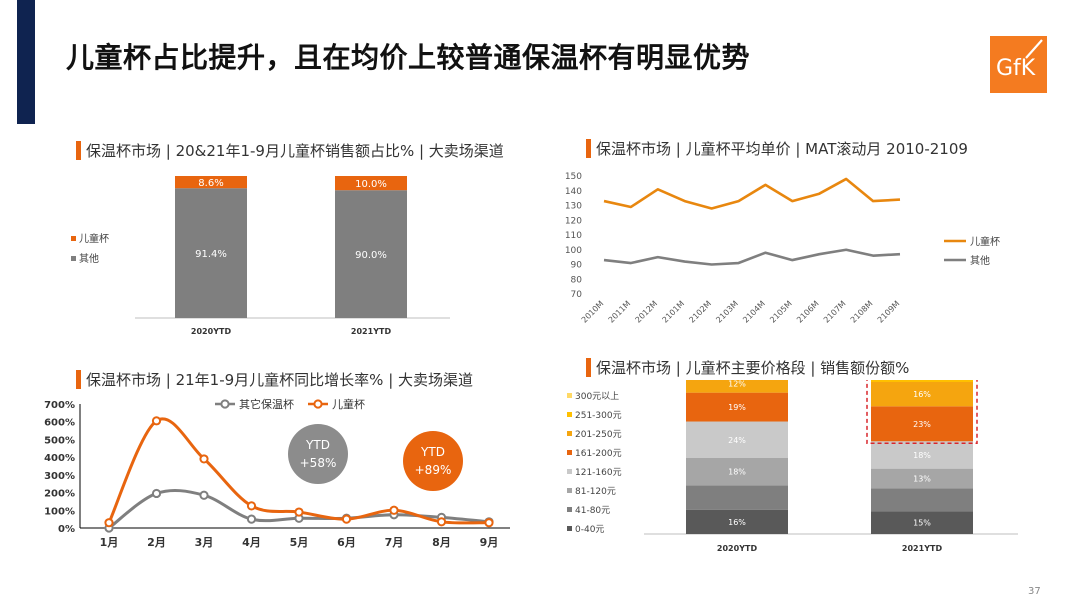 Image resolution: width=1080 pixels, height=608 pixels. Describe the element at coordinates (577, 266) in the screenshot. I see `avgprice-y-tick-label: 90` at that location.